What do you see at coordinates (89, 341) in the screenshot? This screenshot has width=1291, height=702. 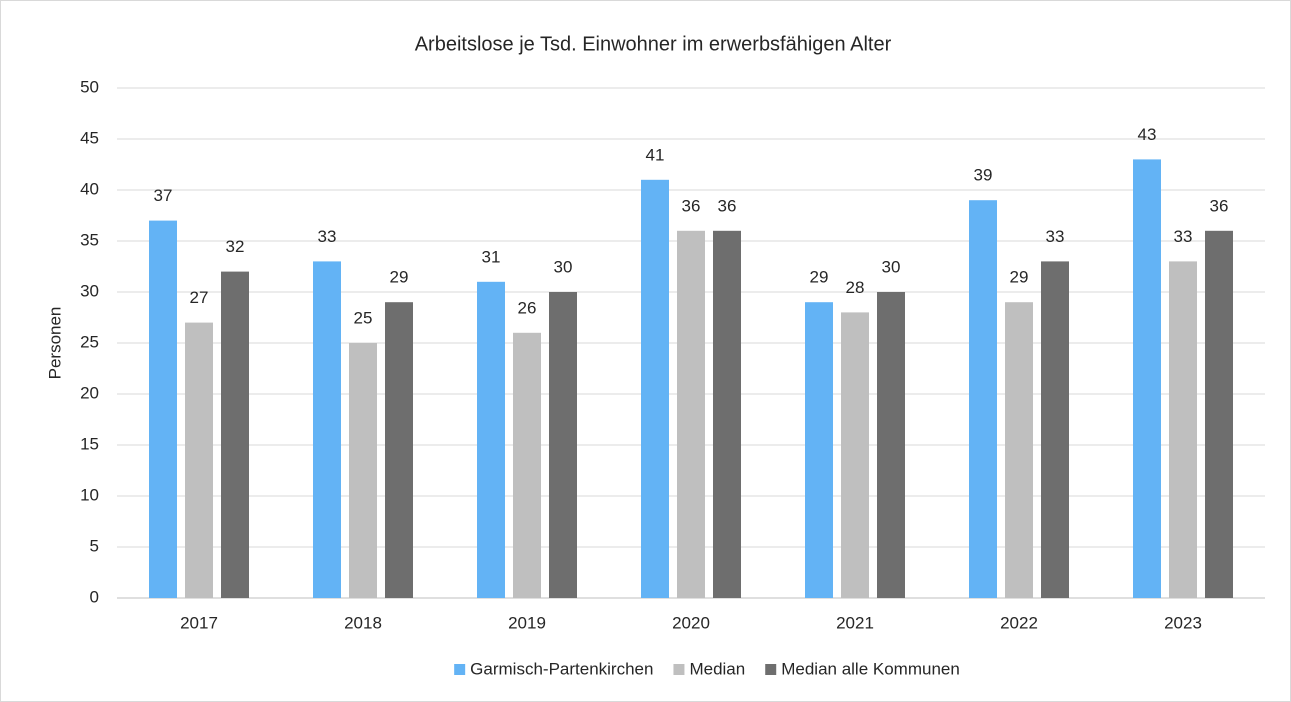 I see `y-tick-label: 25` at bounding box center [89, 341].